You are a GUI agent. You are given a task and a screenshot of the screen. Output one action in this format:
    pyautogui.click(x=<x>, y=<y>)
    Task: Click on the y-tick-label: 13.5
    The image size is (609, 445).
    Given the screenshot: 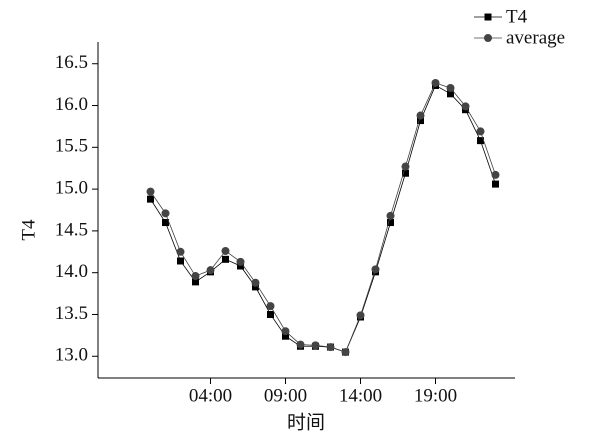 What is the action you would take?
    pyautogui.click(x=71, y=313)
    